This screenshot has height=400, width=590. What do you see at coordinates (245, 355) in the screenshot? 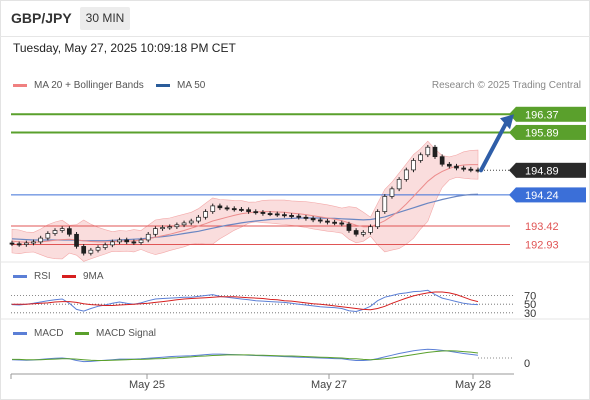
I see `macd-signal-line` at bounding box center [245, 355].